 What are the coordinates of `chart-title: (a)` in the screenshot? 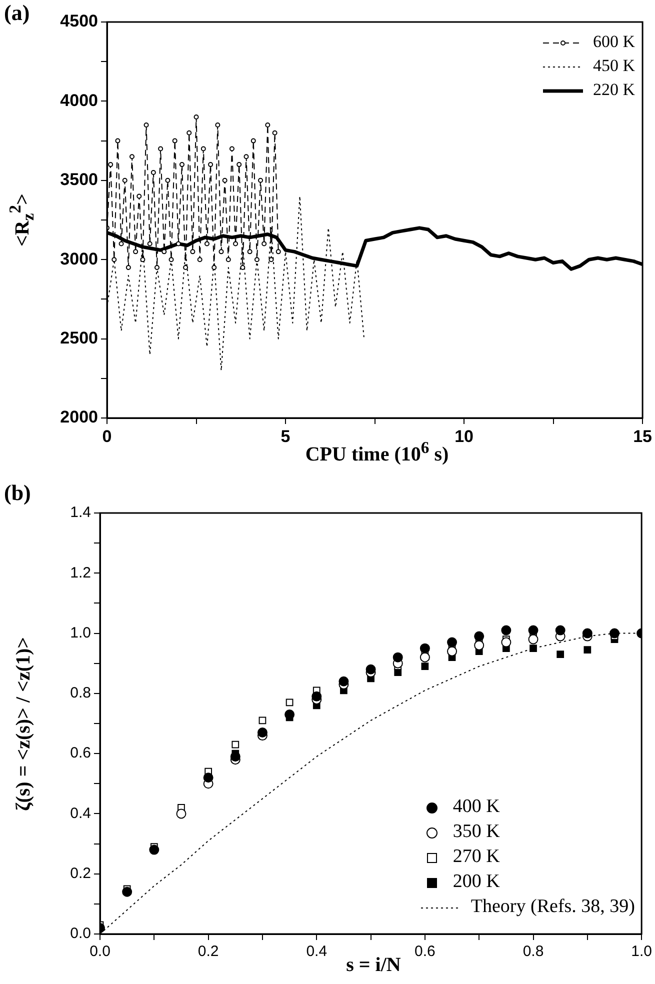 It's located at (17, 13).